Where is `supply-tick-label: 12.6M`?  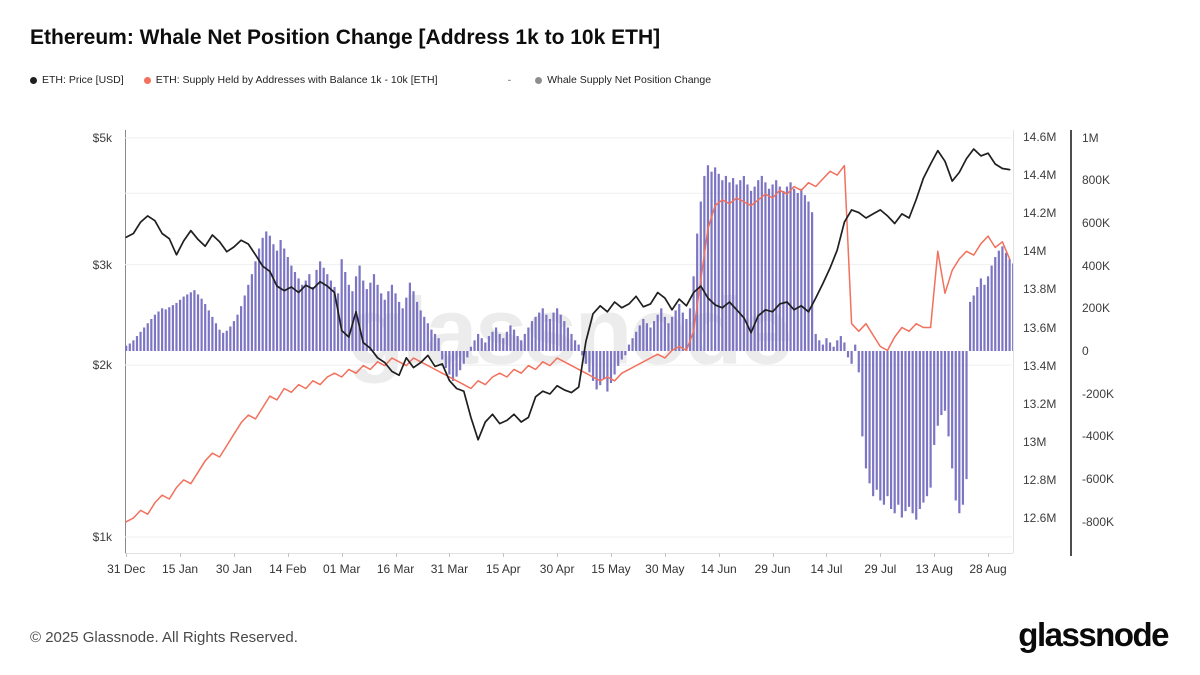 supply-tick-label: 12.6M is located at coordinates (1040, 518).